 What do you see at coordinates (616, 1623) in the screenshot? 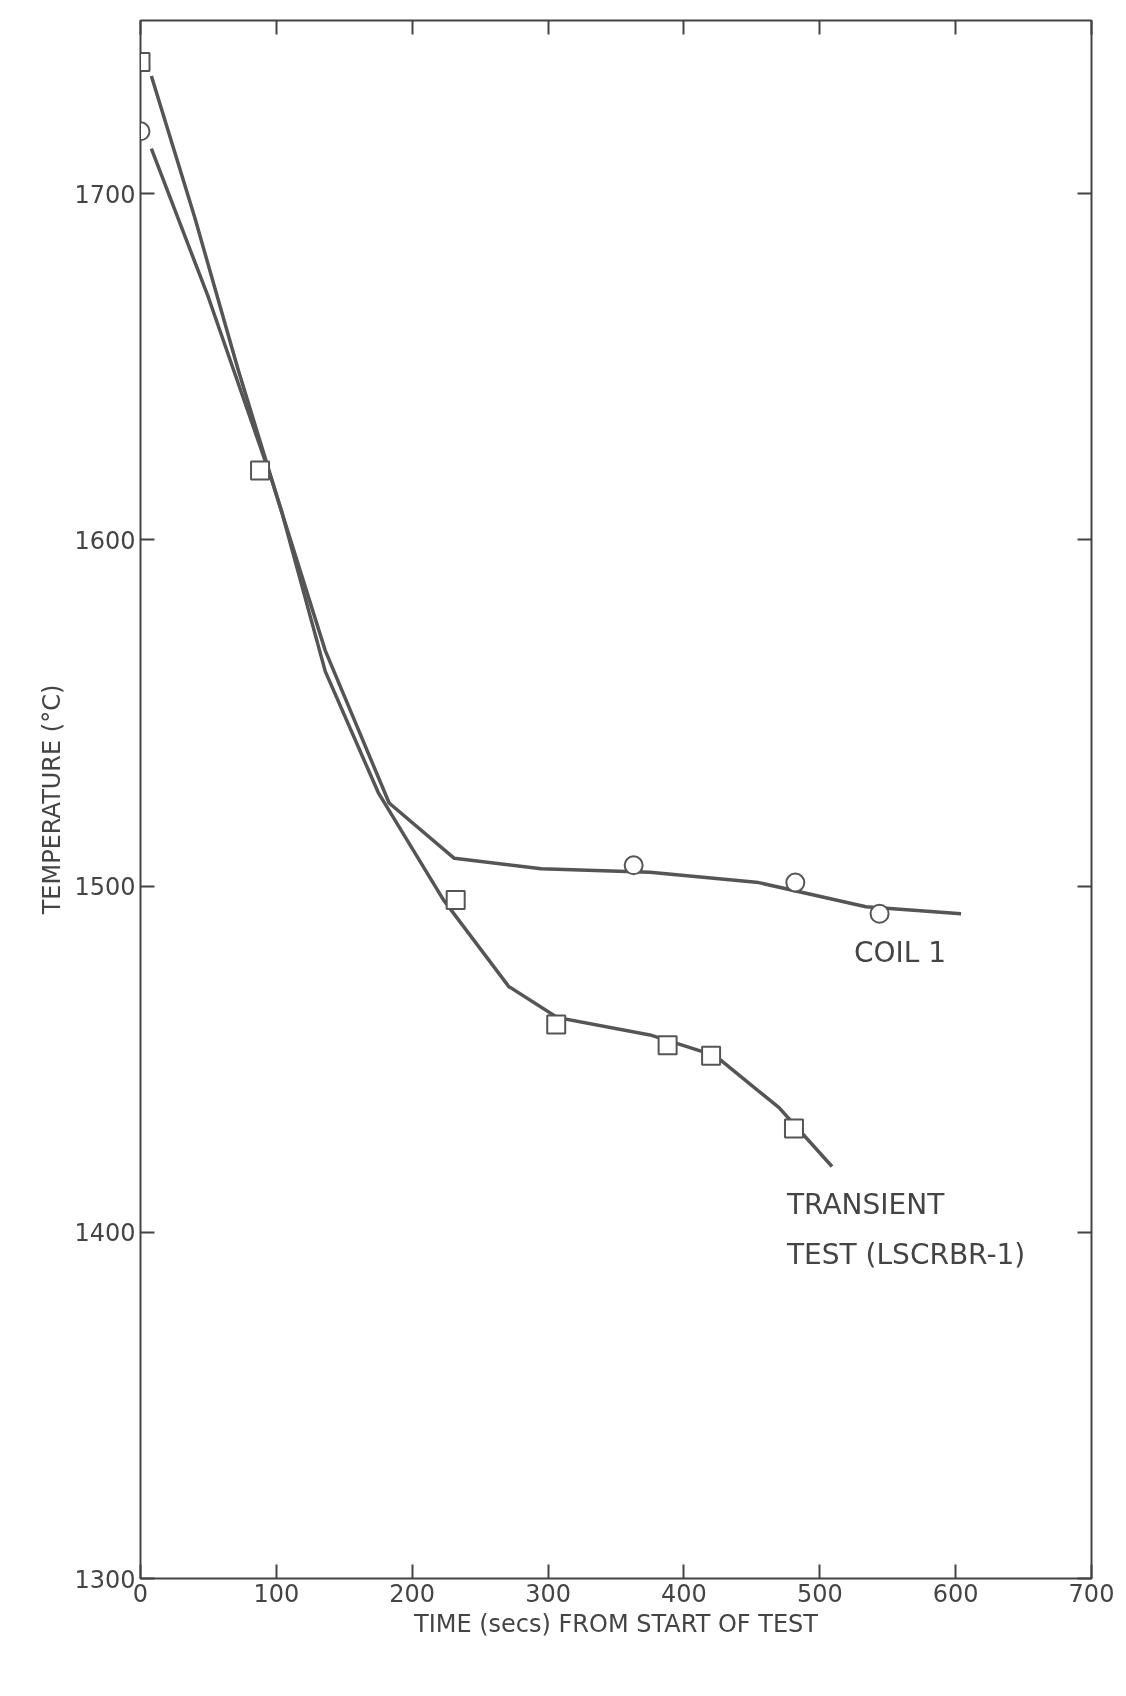
I see `x-axis-title: TIME (secs) FROM START OF TEST` at bounding box center [616, 1623].